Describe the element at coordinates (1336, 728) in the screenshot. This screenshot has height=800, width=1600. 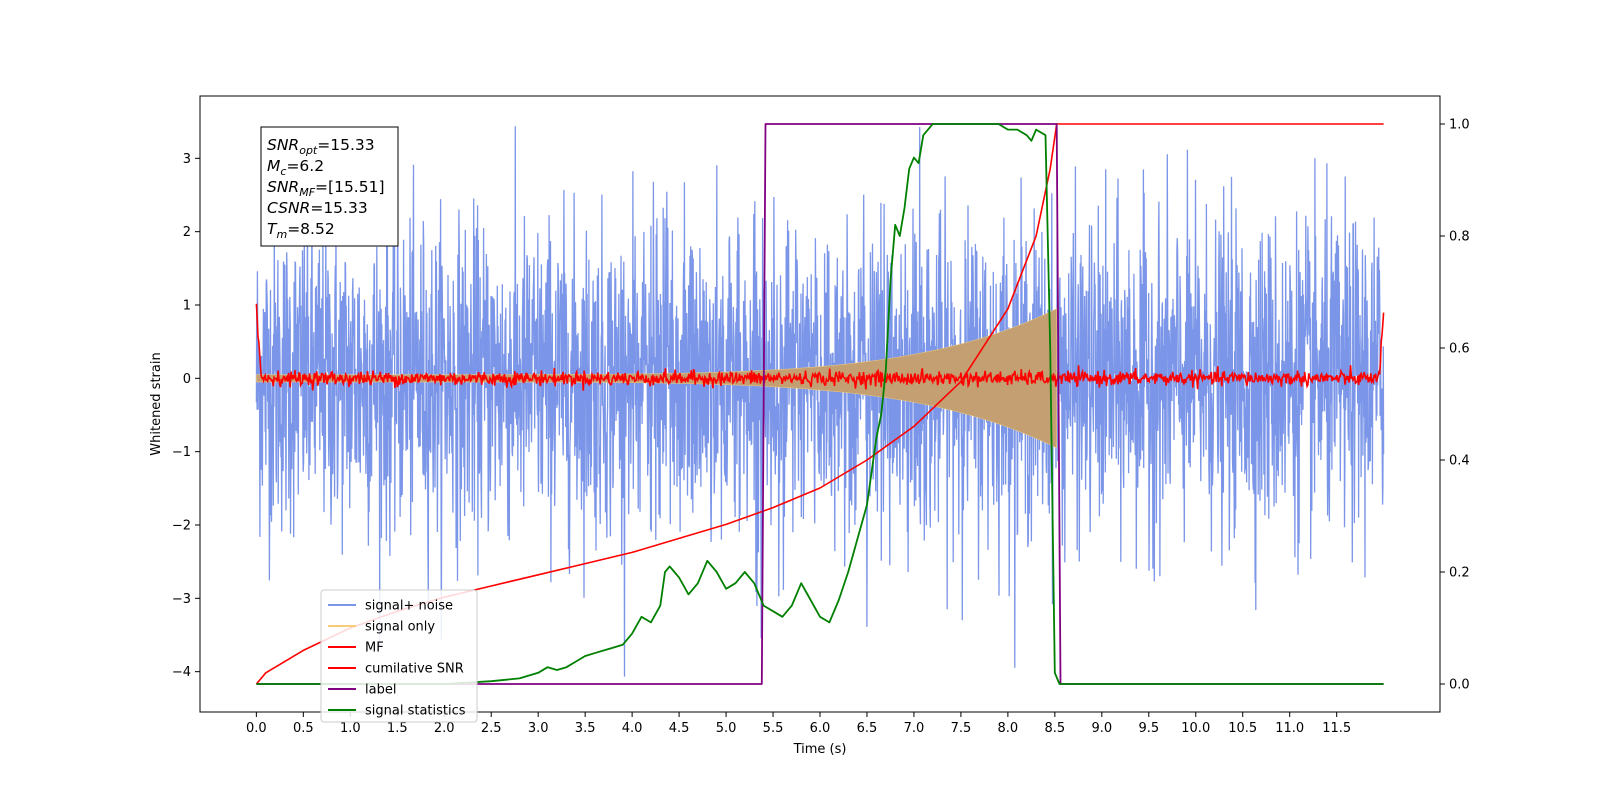
I see `x-tick-label: 11.5` at that location.